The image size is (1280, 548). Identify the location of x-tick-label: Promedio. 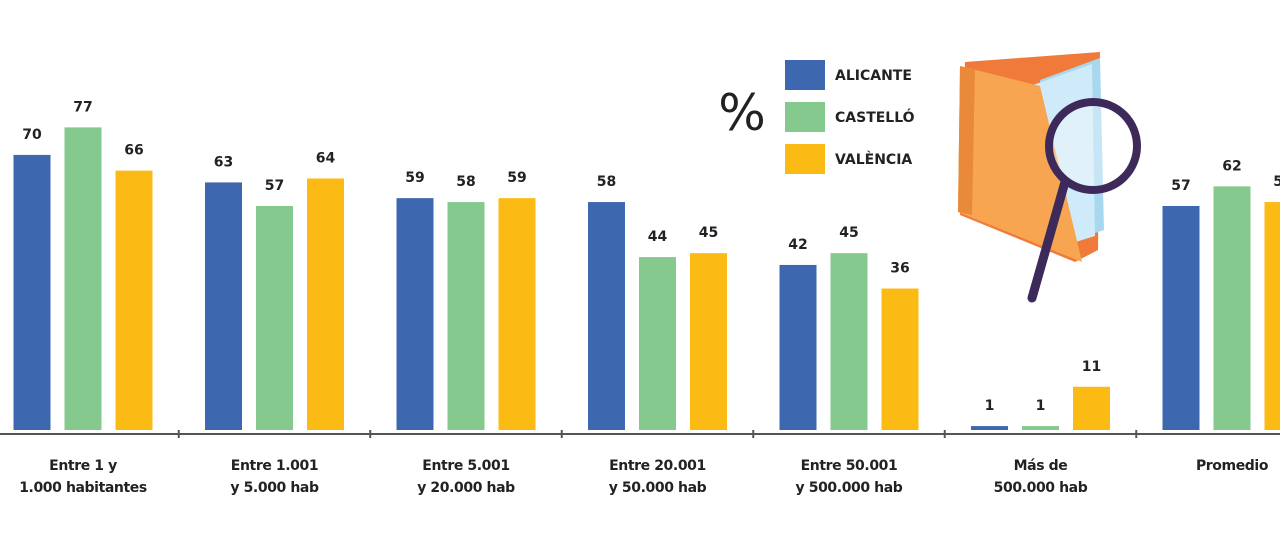
(1232, 466).